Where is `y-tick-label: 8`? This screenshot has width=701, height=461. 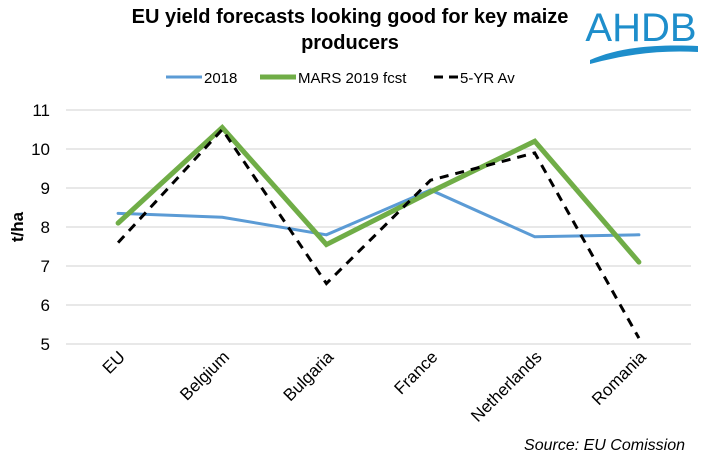
y-tick-label: 8 is located at coordinates (45, 227).